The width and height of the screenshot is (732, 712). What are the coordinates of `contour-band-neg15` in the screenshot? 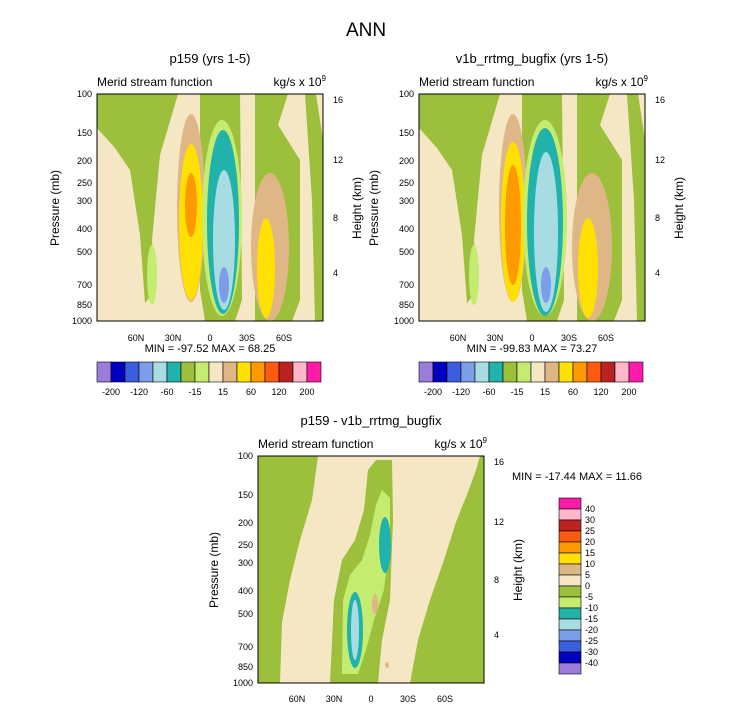 It's located at (385, 545).